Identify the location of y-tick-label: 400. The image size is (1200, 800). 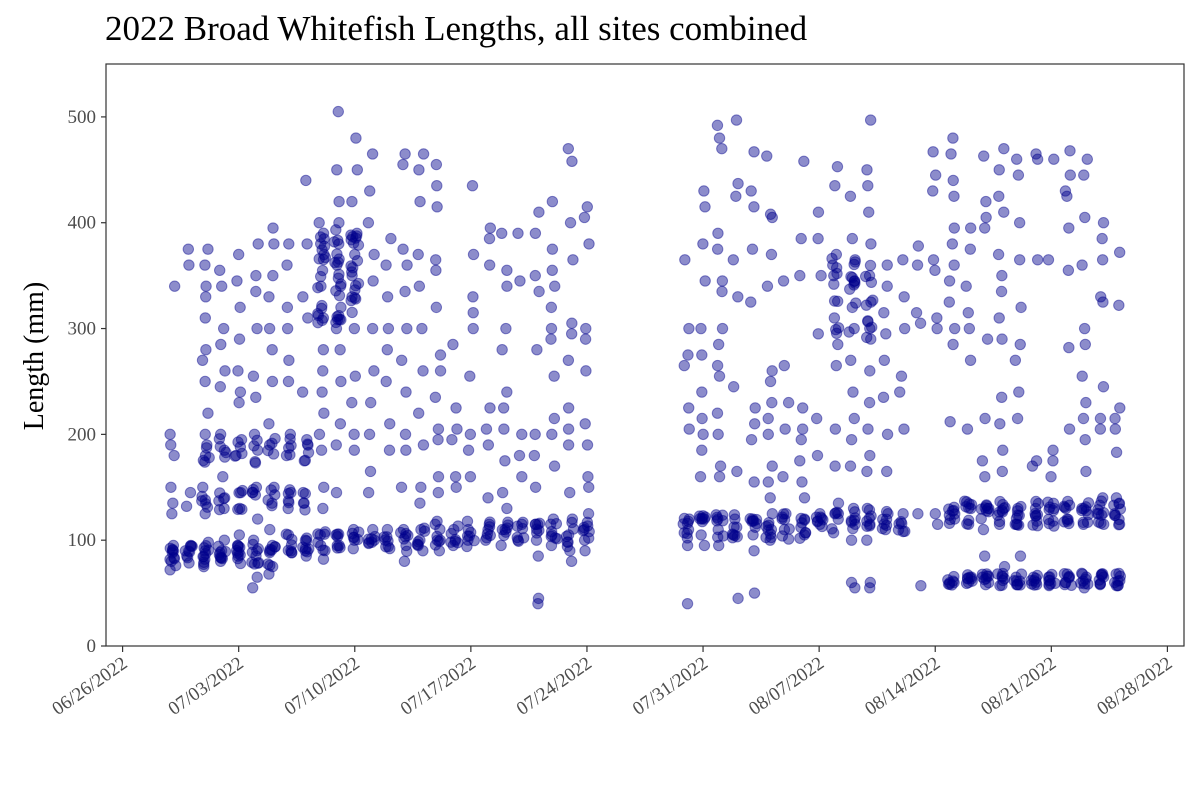
(82, 223).